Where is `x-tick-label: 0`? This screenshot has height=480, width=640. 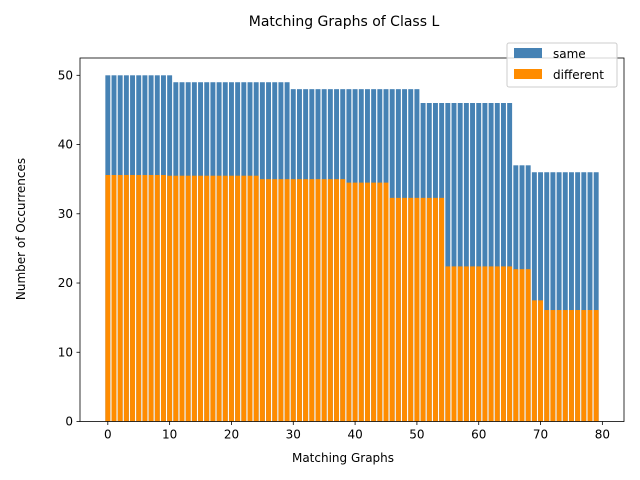 x-tick-label: 0 is located at coordinates (108, 435).